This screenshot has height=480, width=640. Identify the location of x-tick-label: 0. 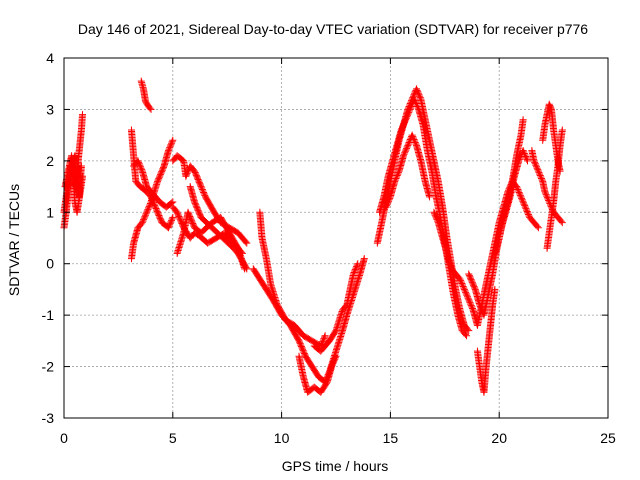
(64, 438).